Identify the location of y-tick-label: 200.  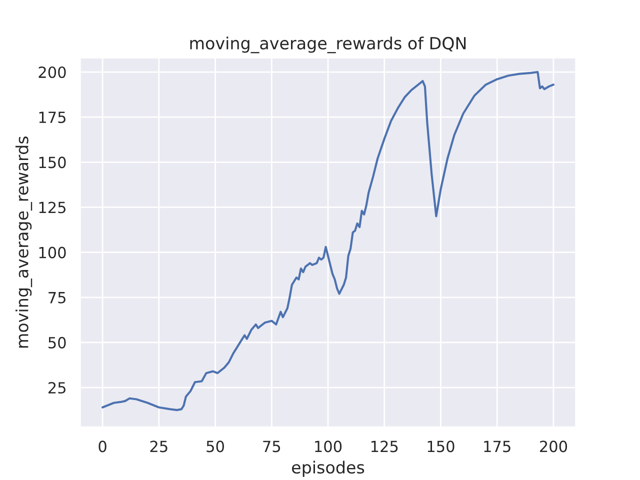
(52, 72).